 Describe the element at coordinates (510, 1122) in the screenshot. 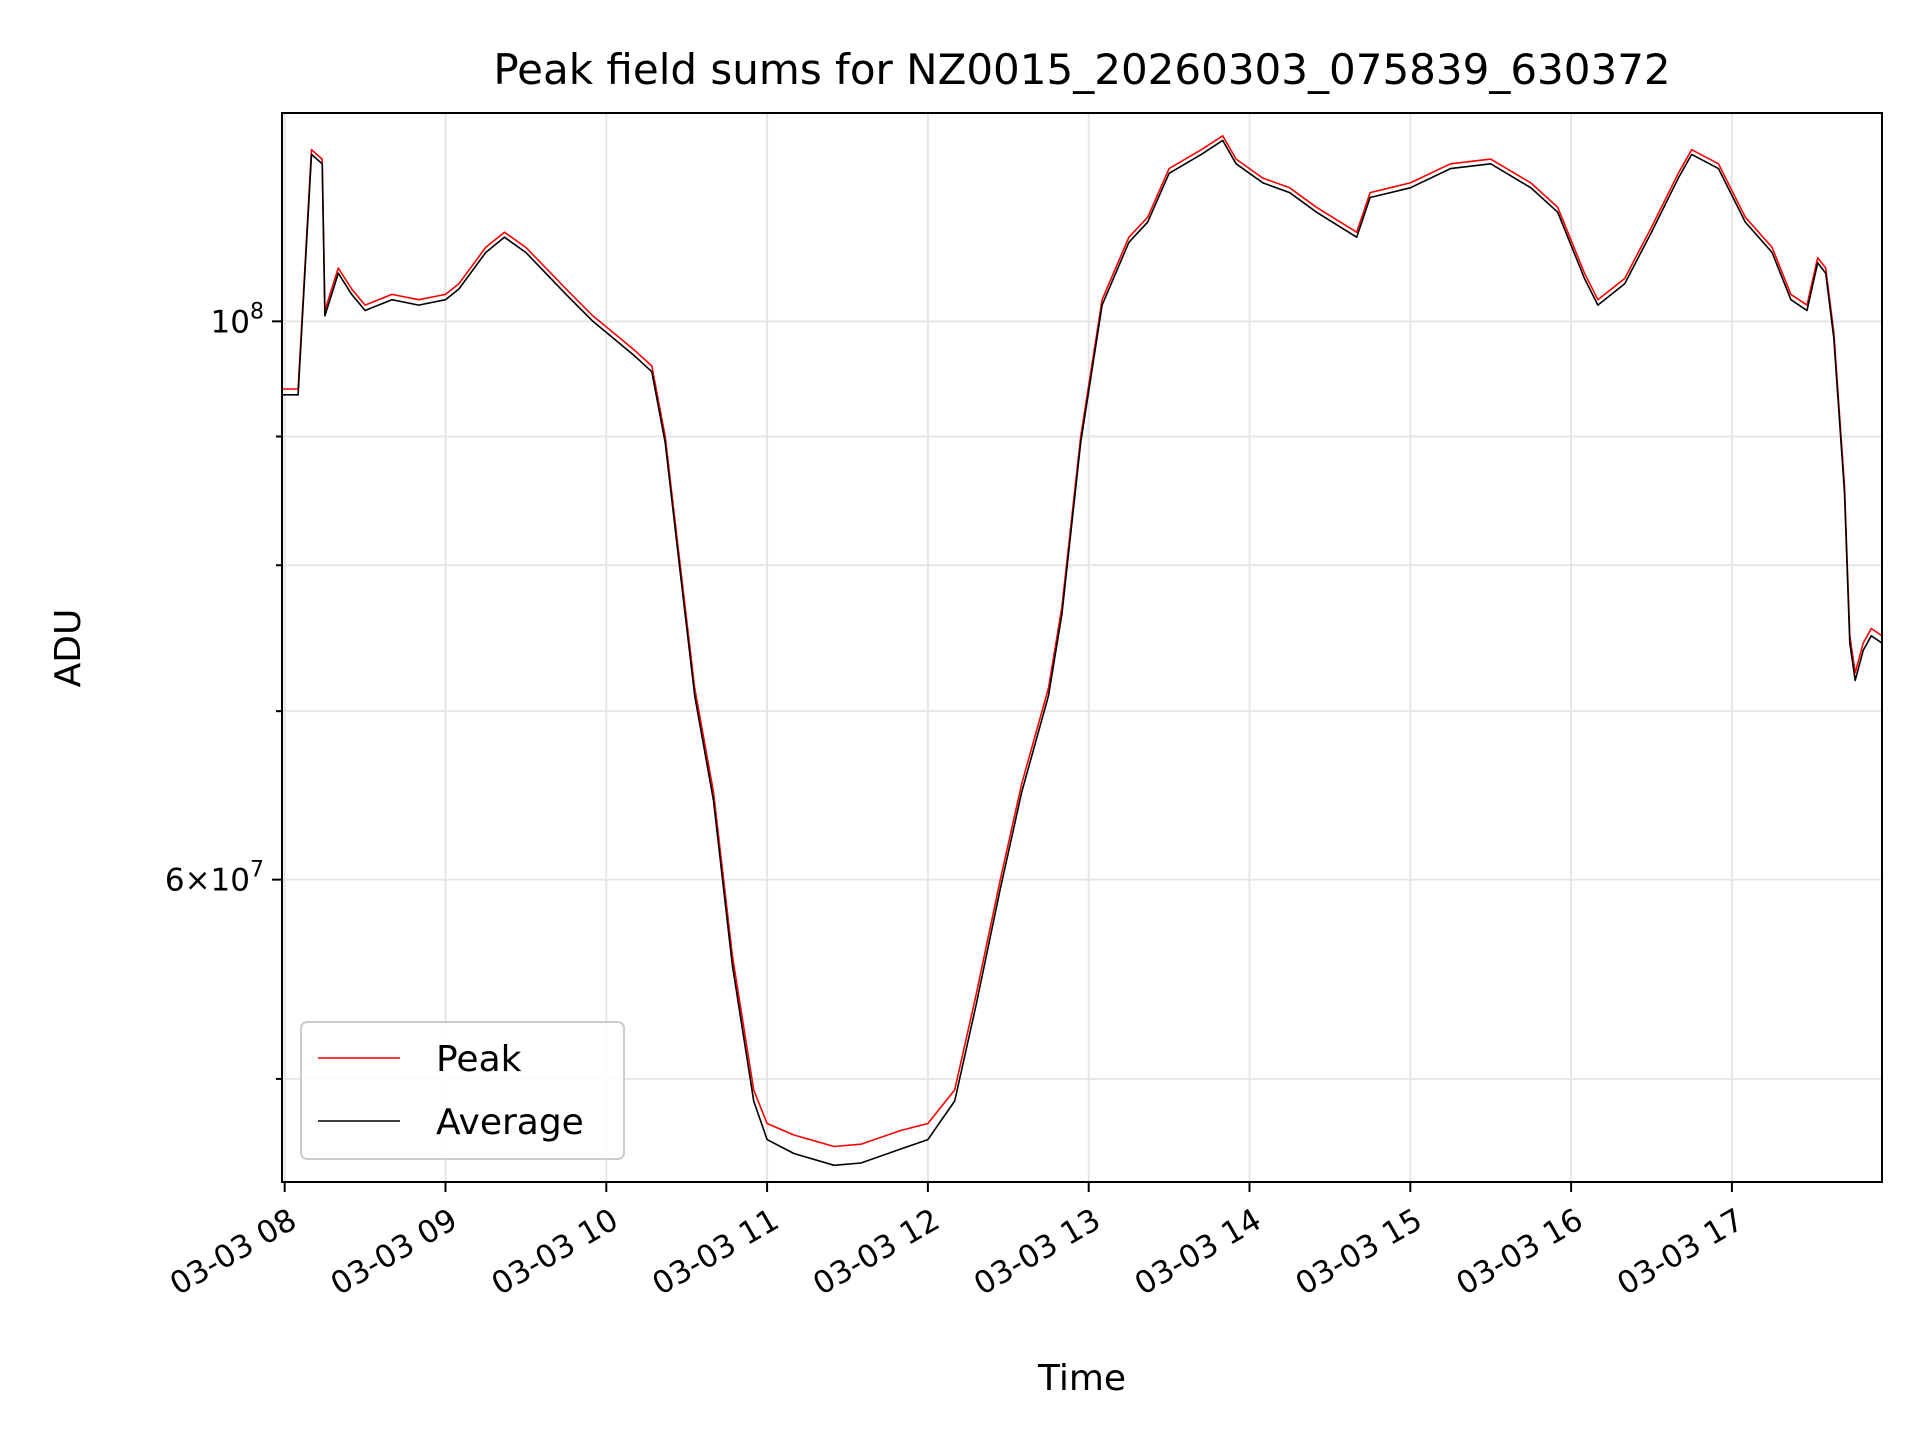

I see `legend-label-average: Average` at that location.